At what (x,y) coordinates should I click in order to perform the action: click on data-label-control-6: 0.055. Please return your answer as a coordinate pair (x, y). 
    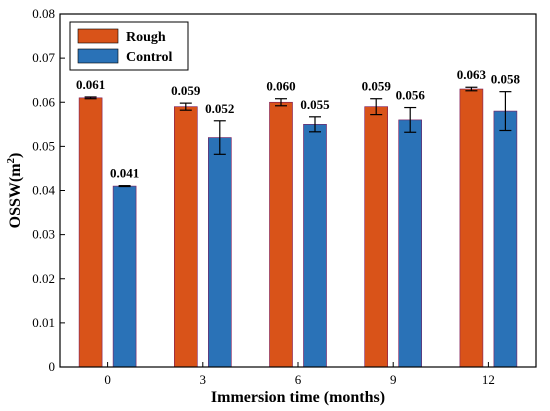
    Looking at the image, I should click on (315, 104).